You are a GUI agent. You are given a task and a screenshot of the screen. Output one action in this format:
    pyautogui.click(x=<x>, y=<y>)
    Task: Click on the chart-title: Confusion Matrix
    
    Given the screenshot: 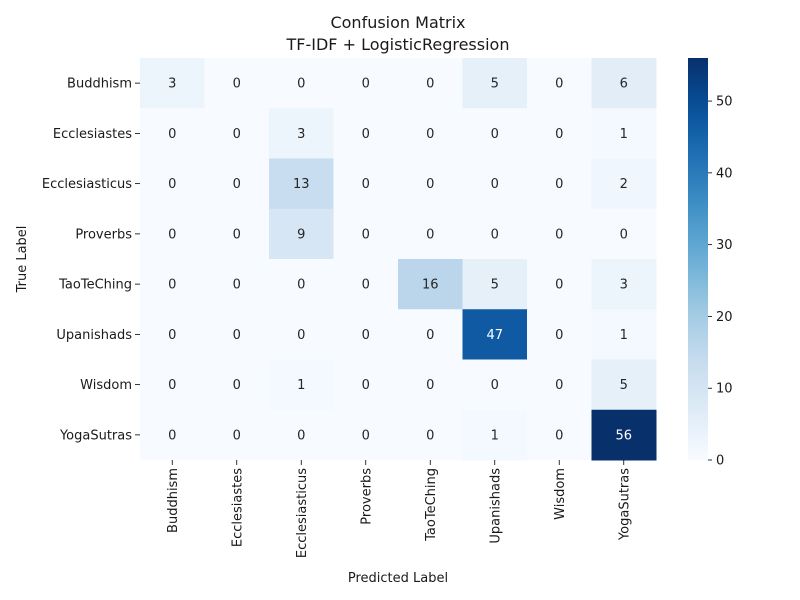 What is the action you would take?
    pyautogui.click(x=397, y=22)
    